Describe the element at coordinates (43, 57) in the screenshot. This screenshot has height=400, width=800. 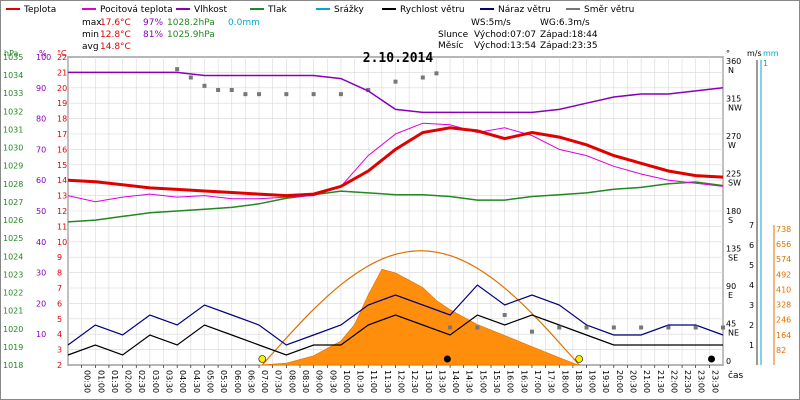
I see `humidity-tick: 100` at that location.